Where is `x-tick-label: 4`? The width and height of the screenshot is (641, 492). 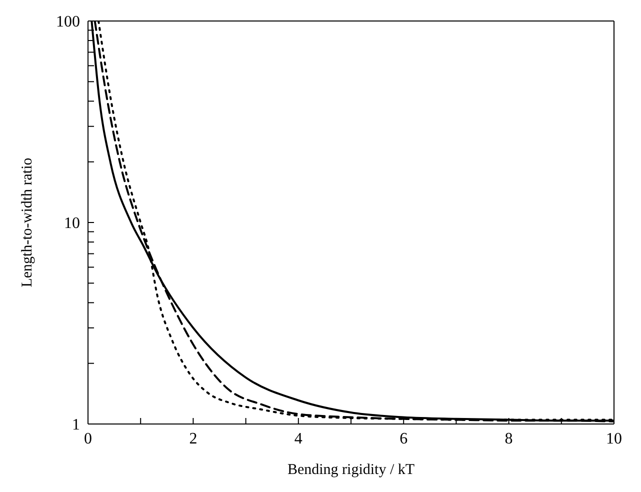 x-tick-label: 4 is located at coordinates (298, 439).